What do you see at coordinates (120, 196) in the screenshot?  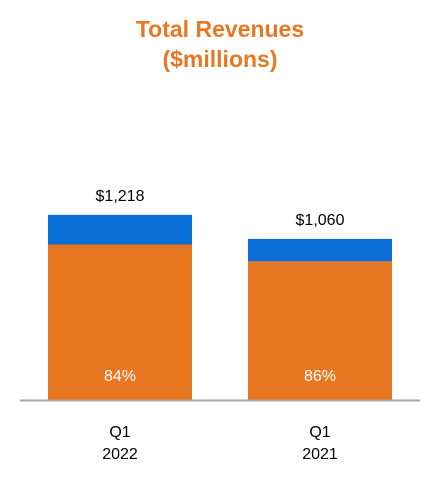 I see `total-label: $1,218` at bounding box center [120, 196].